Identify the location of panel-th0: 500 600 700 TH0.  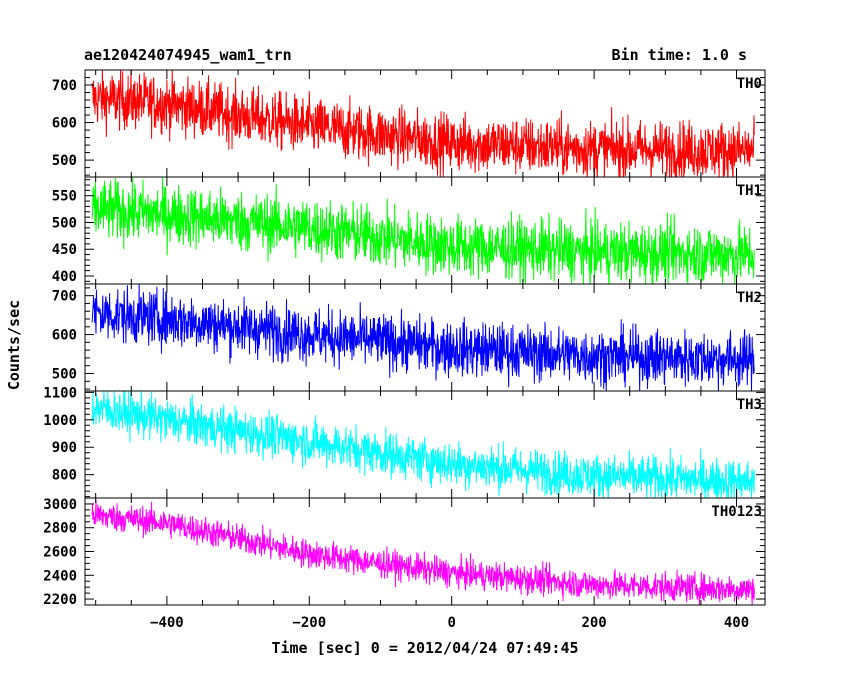
(409, 123).